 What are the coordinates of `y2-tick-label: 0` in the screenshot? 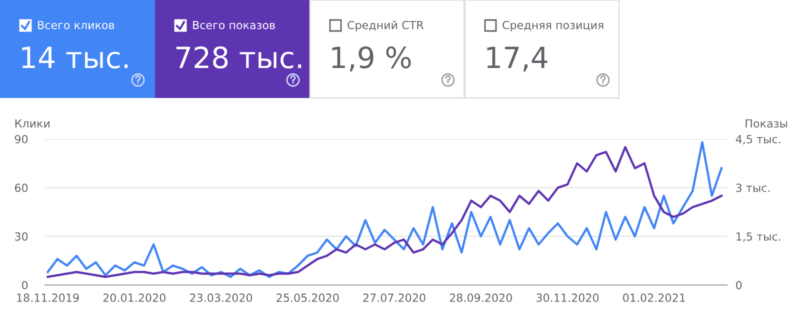 It's located at (739, 285).